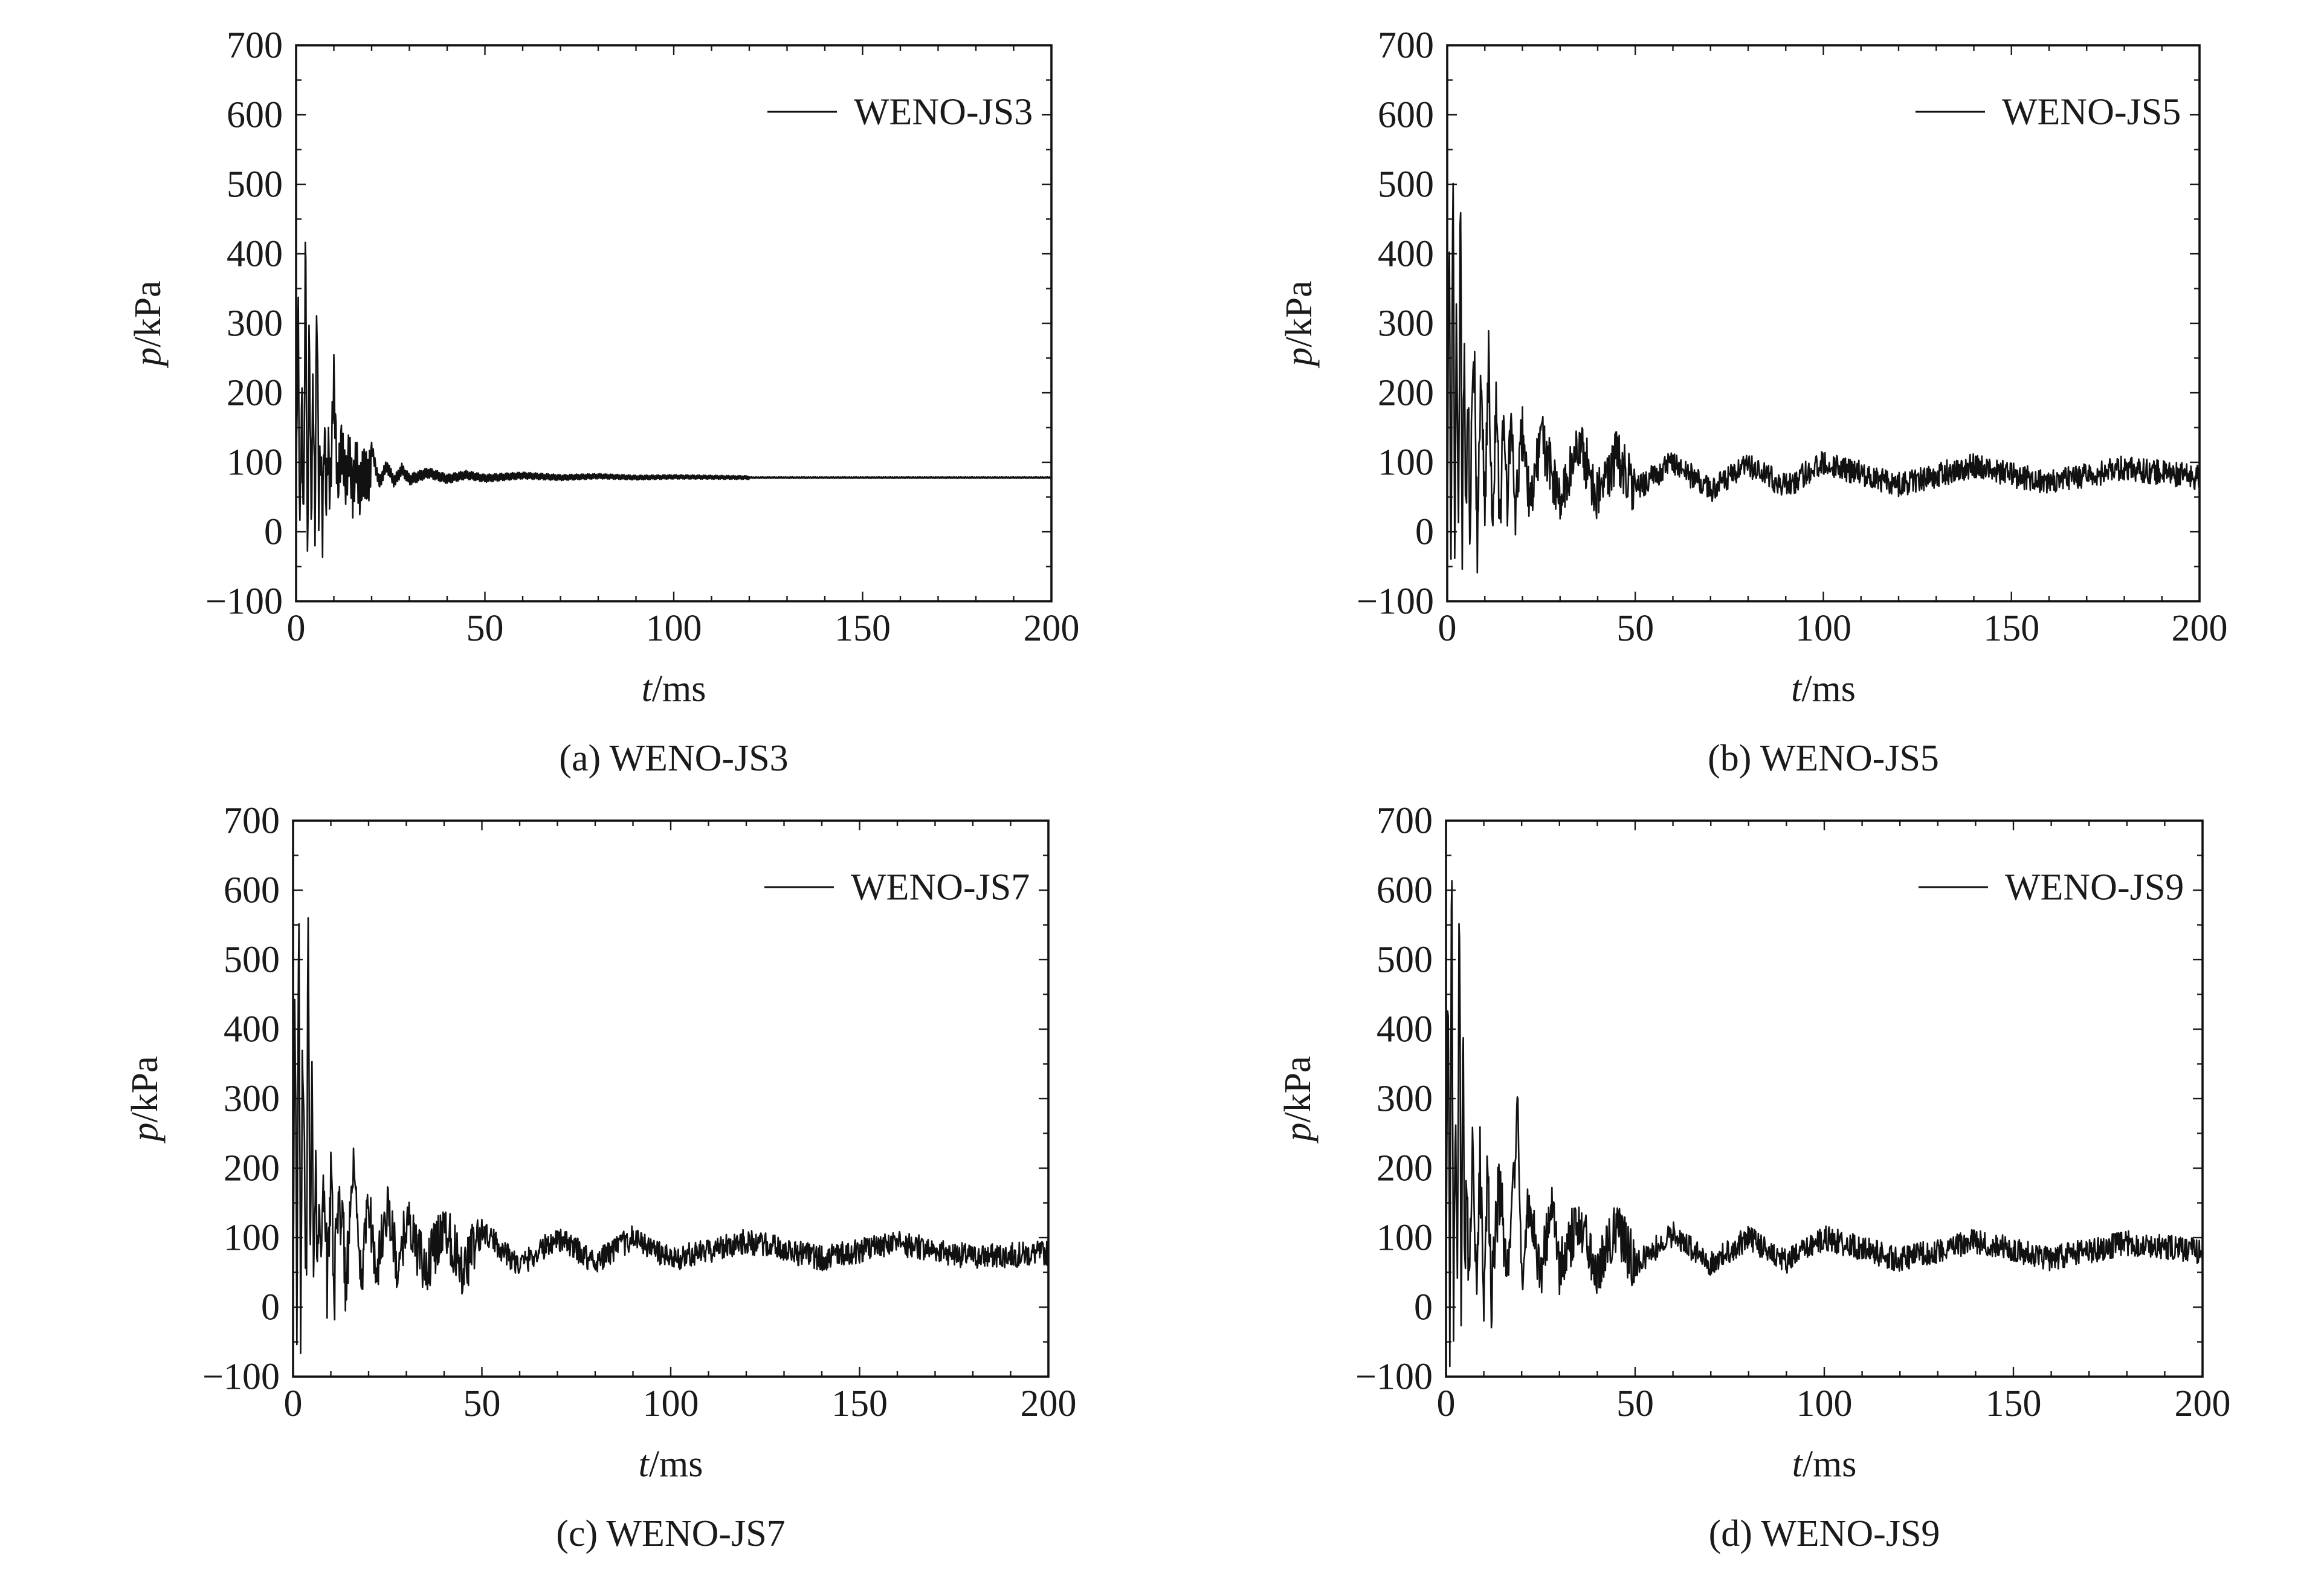  I want to click on legend: WENO-JS5, so click(2048, 111).